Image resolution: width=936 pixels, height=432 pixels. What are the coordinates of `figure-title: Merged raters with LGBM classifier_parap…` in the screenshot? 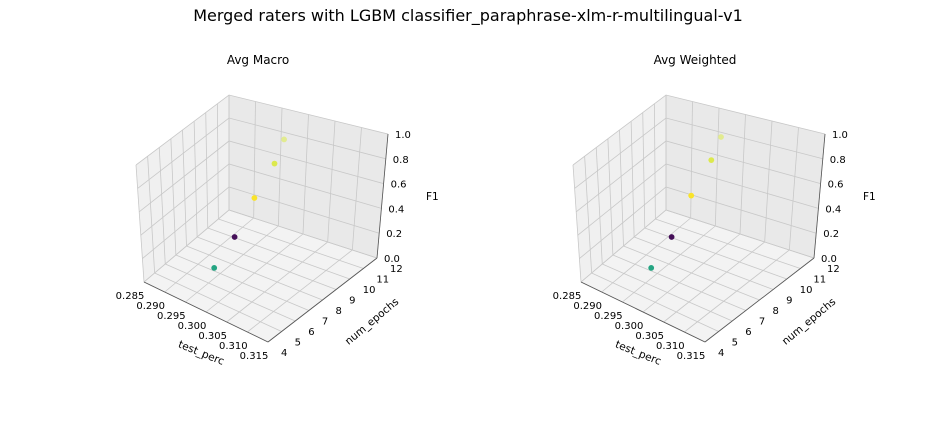 It's located at (468, 15).